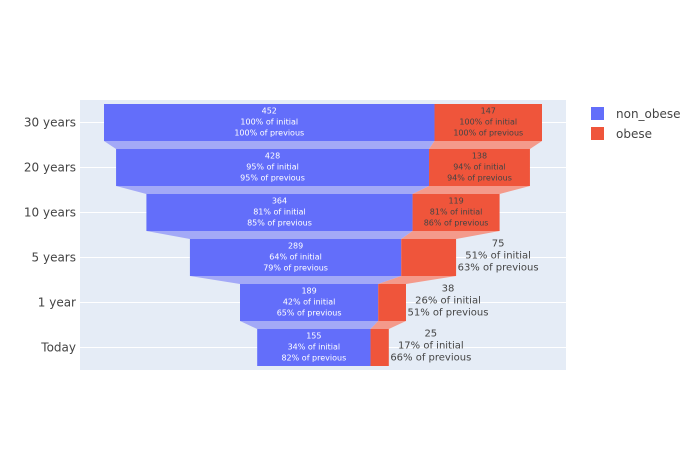 The height and width of the screenshot is (450, 700). What do you see at coordinates (498, 256) in the screenshot?
I see `data-label-obese: 75 51% of initial 63% of previous` at bounding box center [498, 256].